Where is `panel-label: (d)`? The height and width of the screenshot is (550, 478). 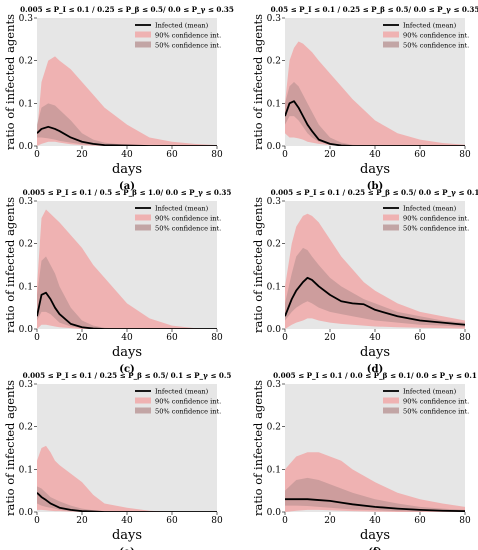
panel-label: (d) is located at coordinates (375, 369).